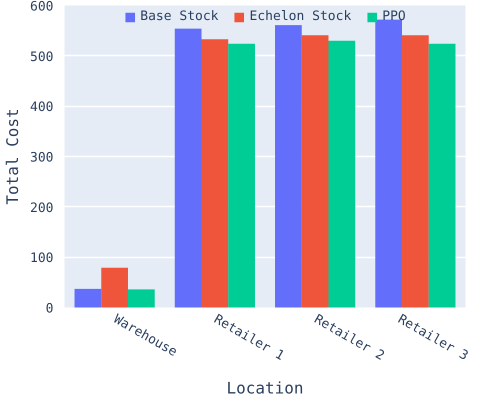 Image resolution: width=480 pixels, height=410 pixels. What do you see at coordinates (301, 16) in the screenshot?
I see `legend-label: Echelon Stock` at bounding box center [301, 16].